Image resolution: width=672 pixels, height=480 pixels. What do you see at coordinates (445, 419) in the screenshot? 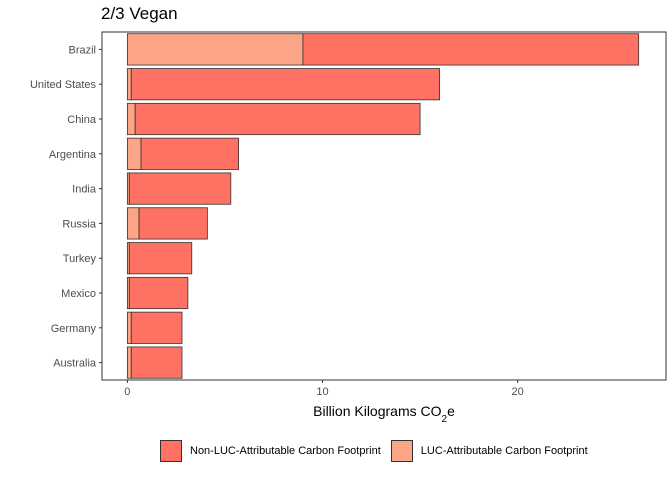
I see `x-axis-title-subscript: 2` at bounding box center [445, 419].